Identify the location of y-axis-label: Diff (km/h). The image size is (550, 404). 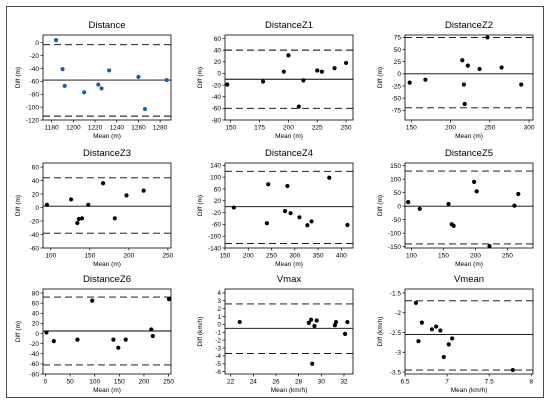
(380, 332).